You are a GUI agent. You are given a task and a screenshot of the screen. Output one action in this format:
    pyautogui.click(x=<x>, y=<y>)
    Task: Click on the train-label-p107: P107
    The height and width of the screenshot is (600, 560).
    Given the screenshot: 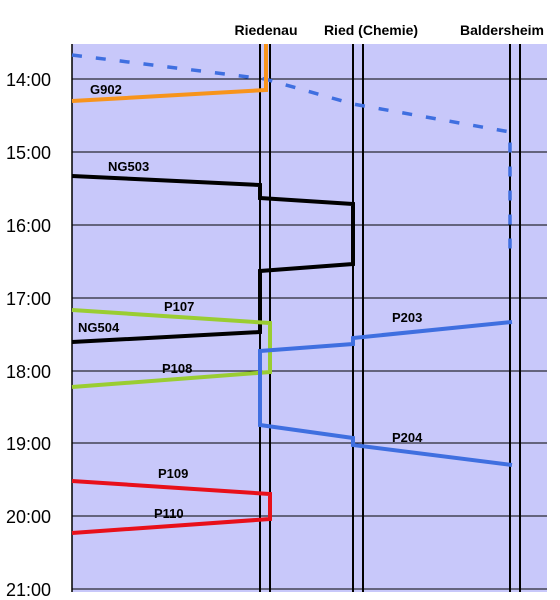 What is the action you would take?
    pyautogui.click(x=179, y=306)
    